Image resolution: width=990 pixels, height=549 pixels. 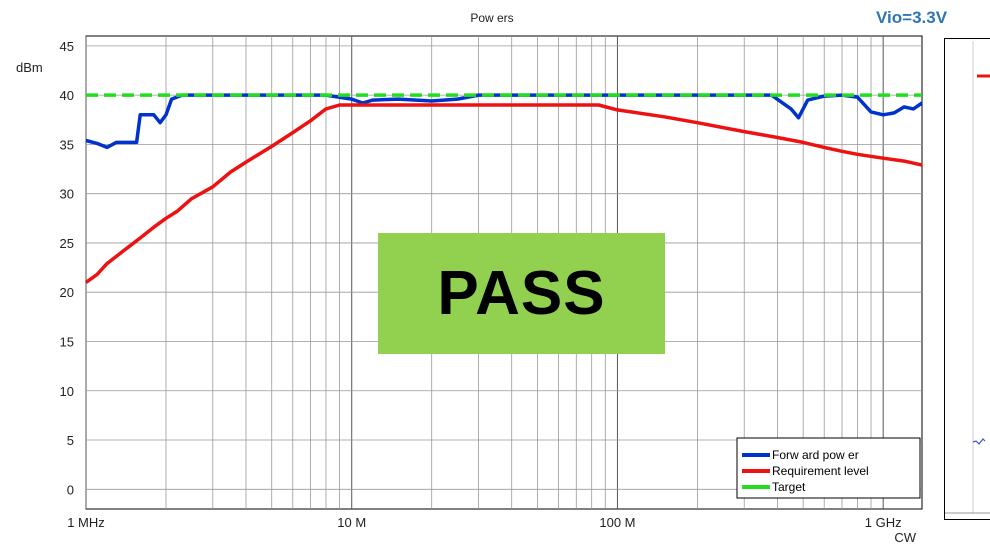 I want to click on y-tick-label: 30, so click(x=67, y=194).